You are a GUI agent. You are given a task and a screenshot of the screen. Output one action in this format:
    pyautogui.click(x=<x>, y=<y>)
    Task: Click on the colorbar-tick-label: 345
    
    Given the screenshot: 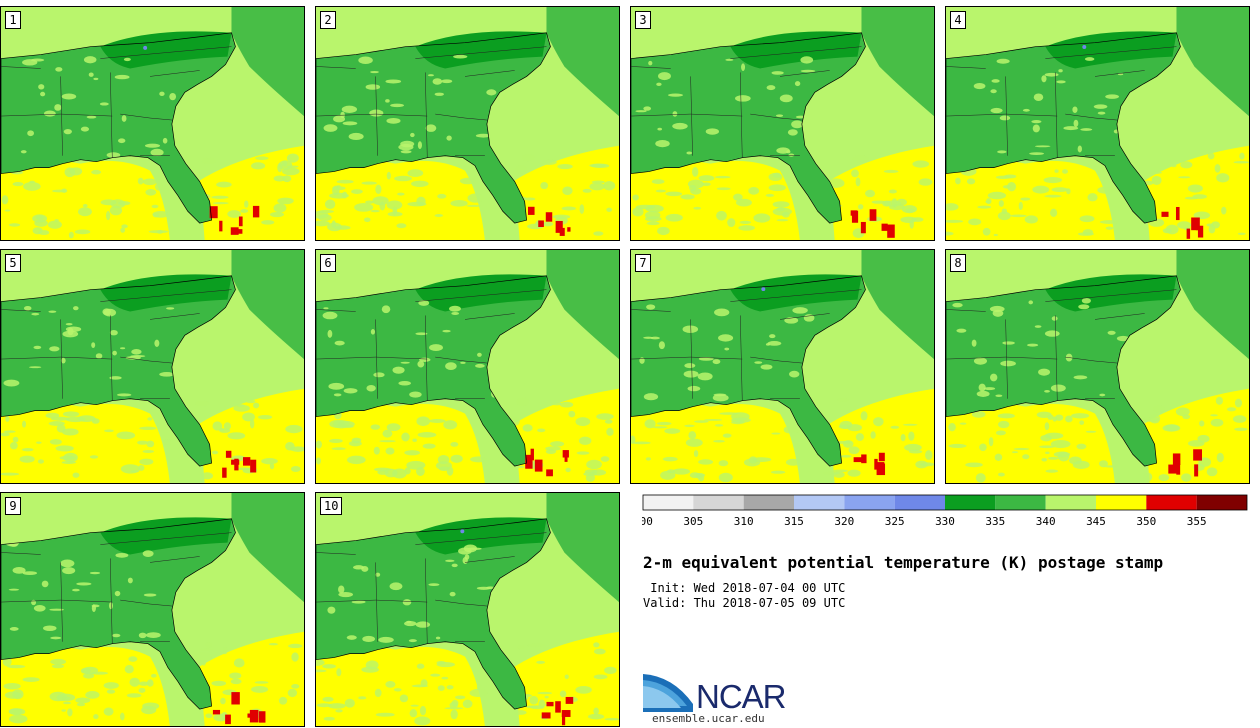 What is the action you would take?
    pyautogui.click(x=1096, y=521)
    